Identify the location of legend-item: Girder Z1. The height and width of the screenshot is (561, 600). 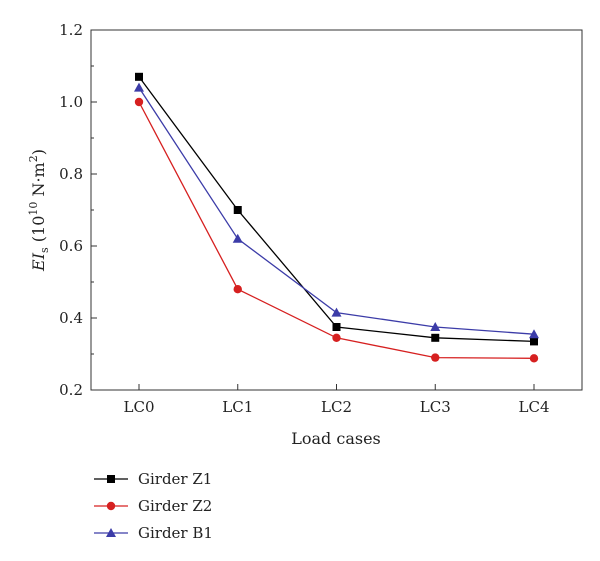
(153, 479).